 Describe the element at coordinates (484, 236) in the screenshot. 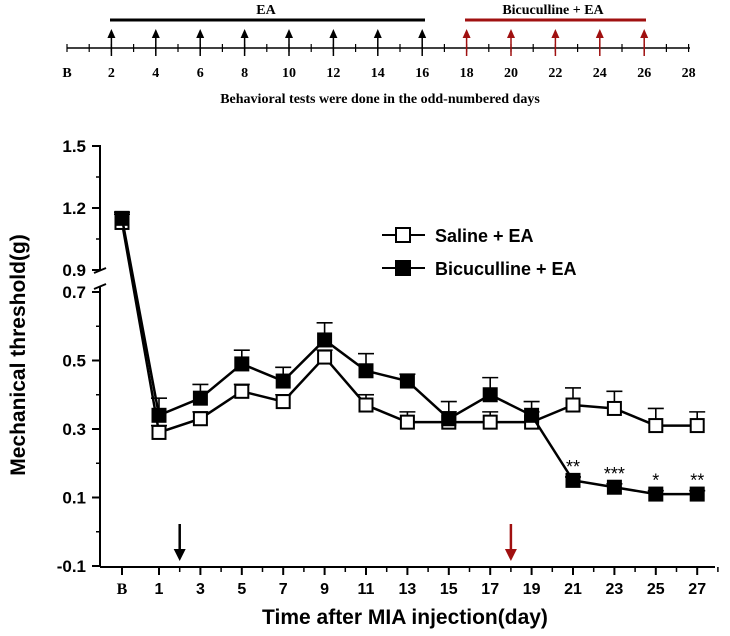

I see `legend-label-saline: Saline + EA` at that location.